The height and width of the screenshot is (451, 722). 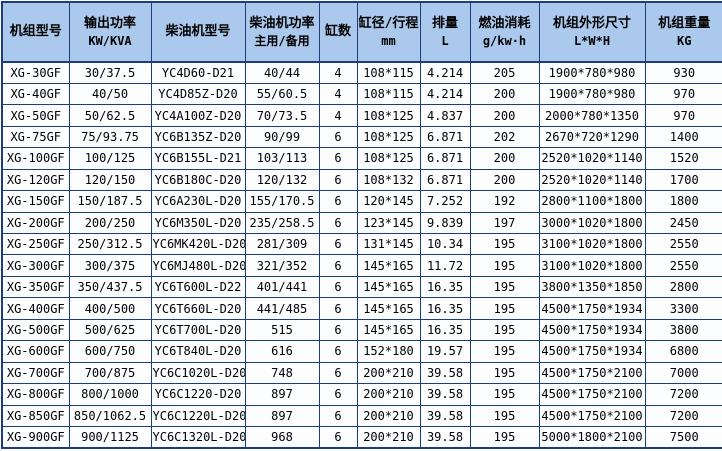 What do you see at coordinates (592, 437) in the screenshot?
I see `table-cell: 5000*1800*2100` at bounding box center [592, 437].